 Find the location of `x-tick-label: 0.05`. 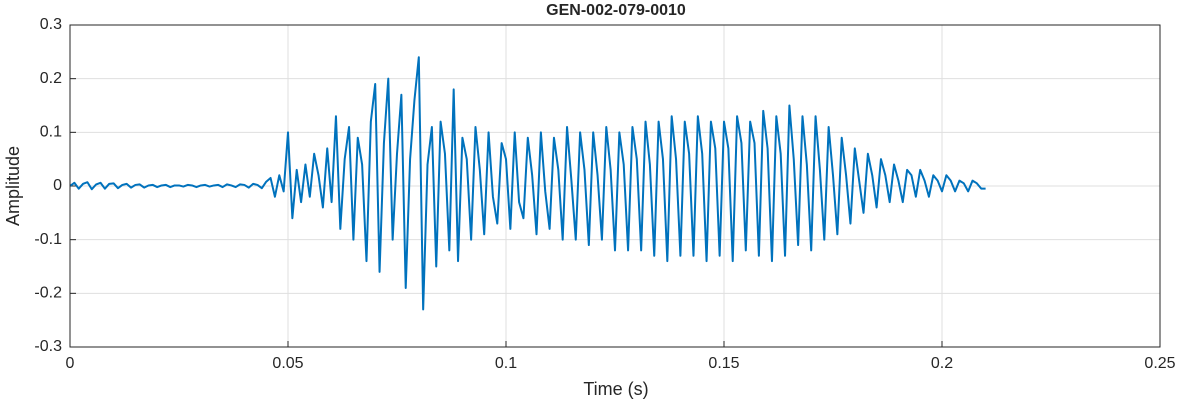

x-tick-label: 0.05 is located at coordinates (287, 363).